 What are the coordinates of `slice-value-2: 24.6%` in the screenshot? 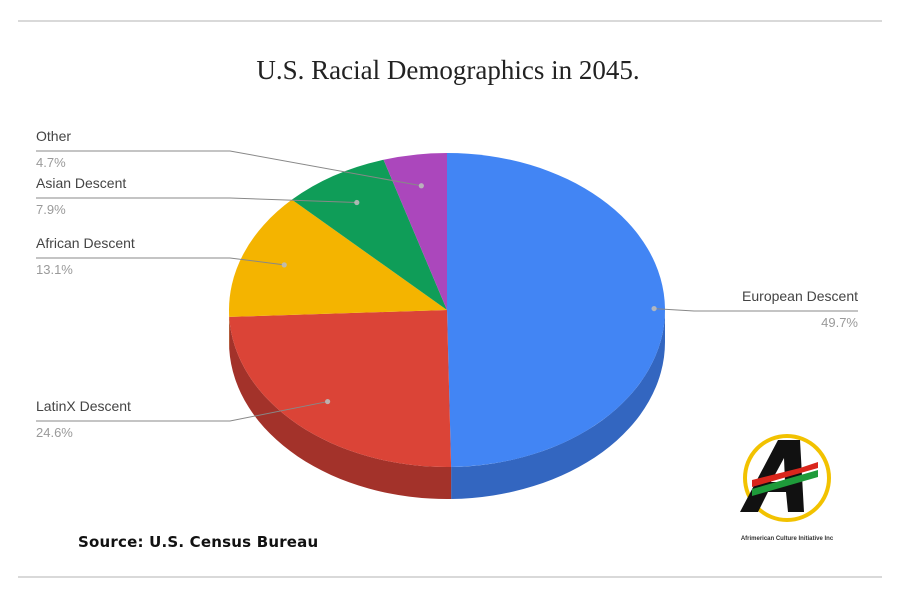 It's located at (54, 432).